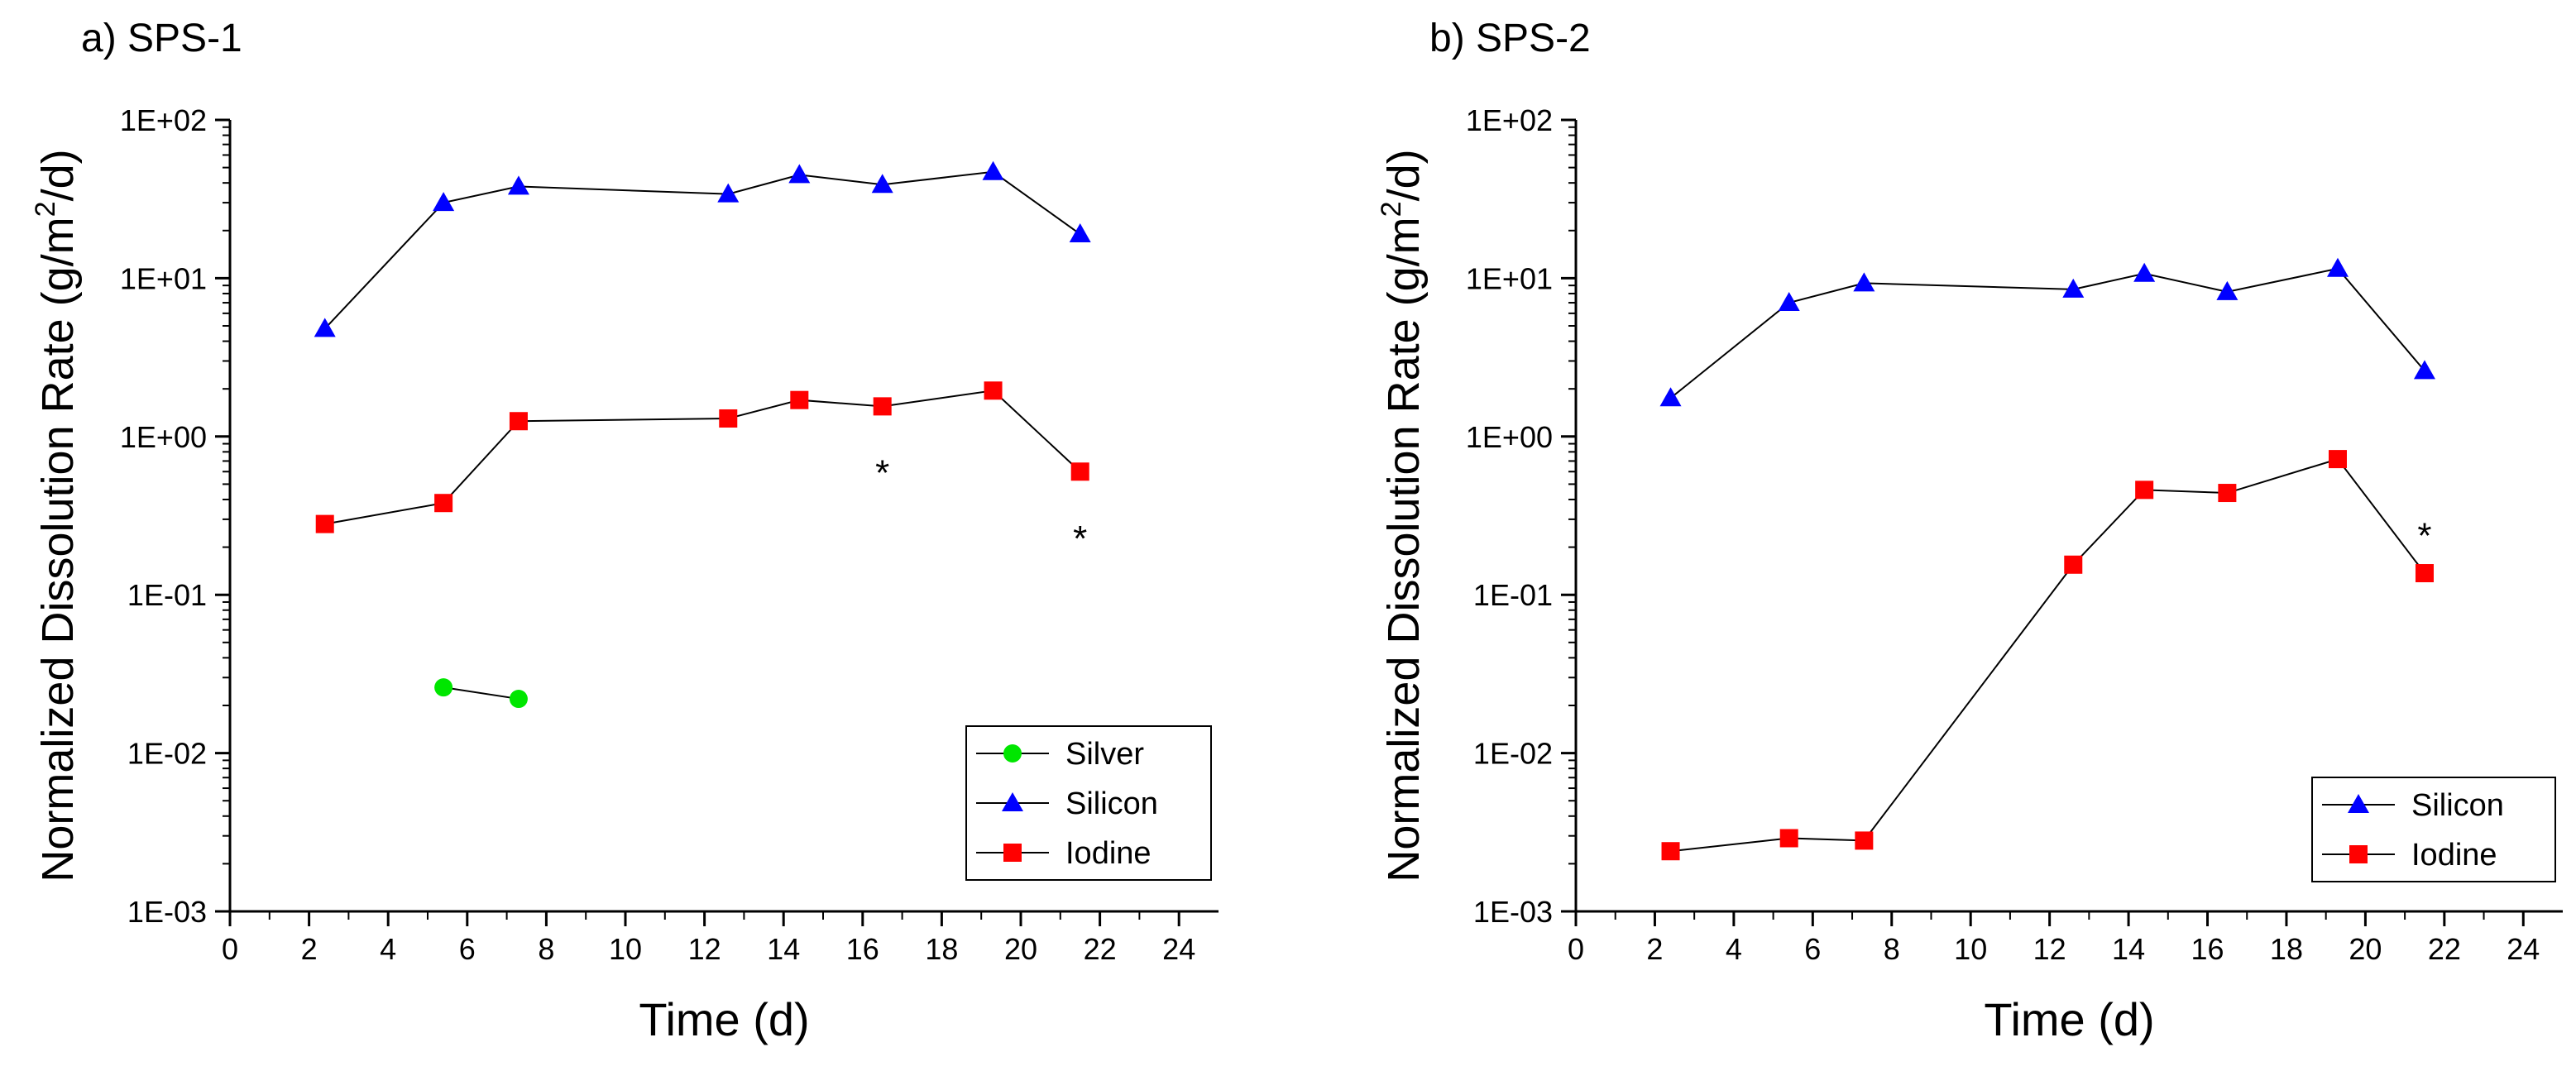 The image size is (2576, 1071). Describe the element at coordinates (162, 38) in the screenshot. I see `panel-label: a) SPS-1` at that location.